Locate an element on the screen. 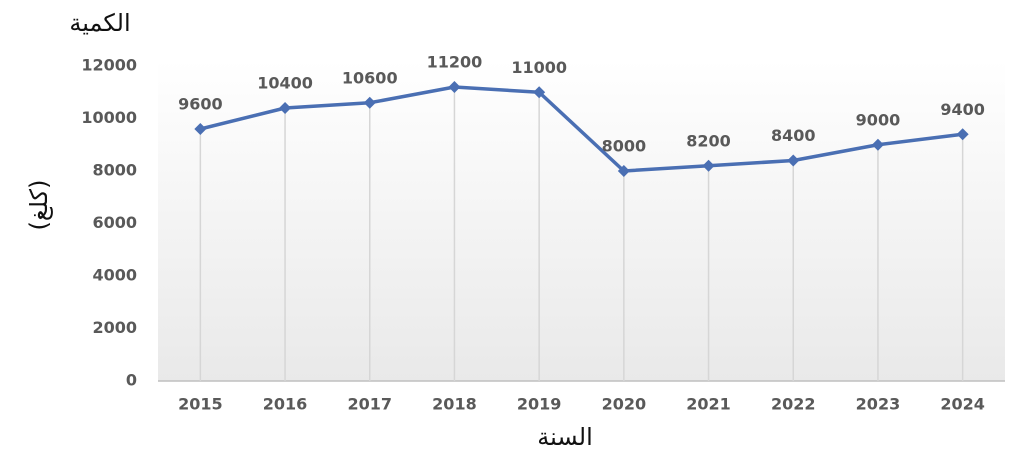 The image size is (1024, 460). y-tick-label: 12000 is located at coordinates (109, 65).